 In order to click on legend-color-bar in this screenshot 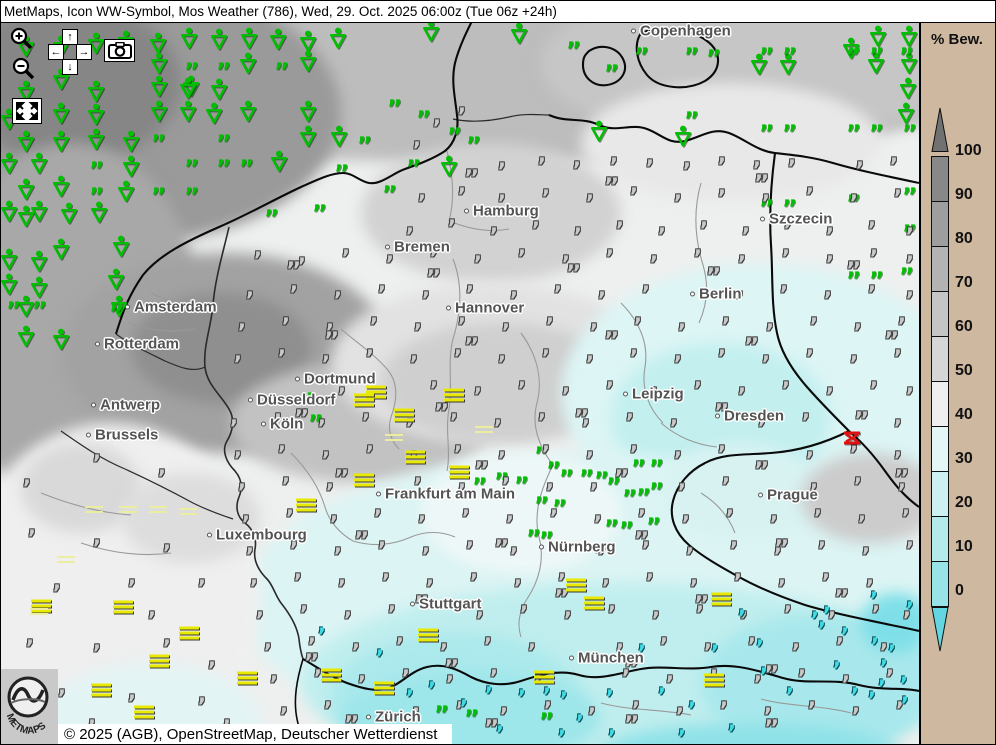, I will do `click(940, 382)`.